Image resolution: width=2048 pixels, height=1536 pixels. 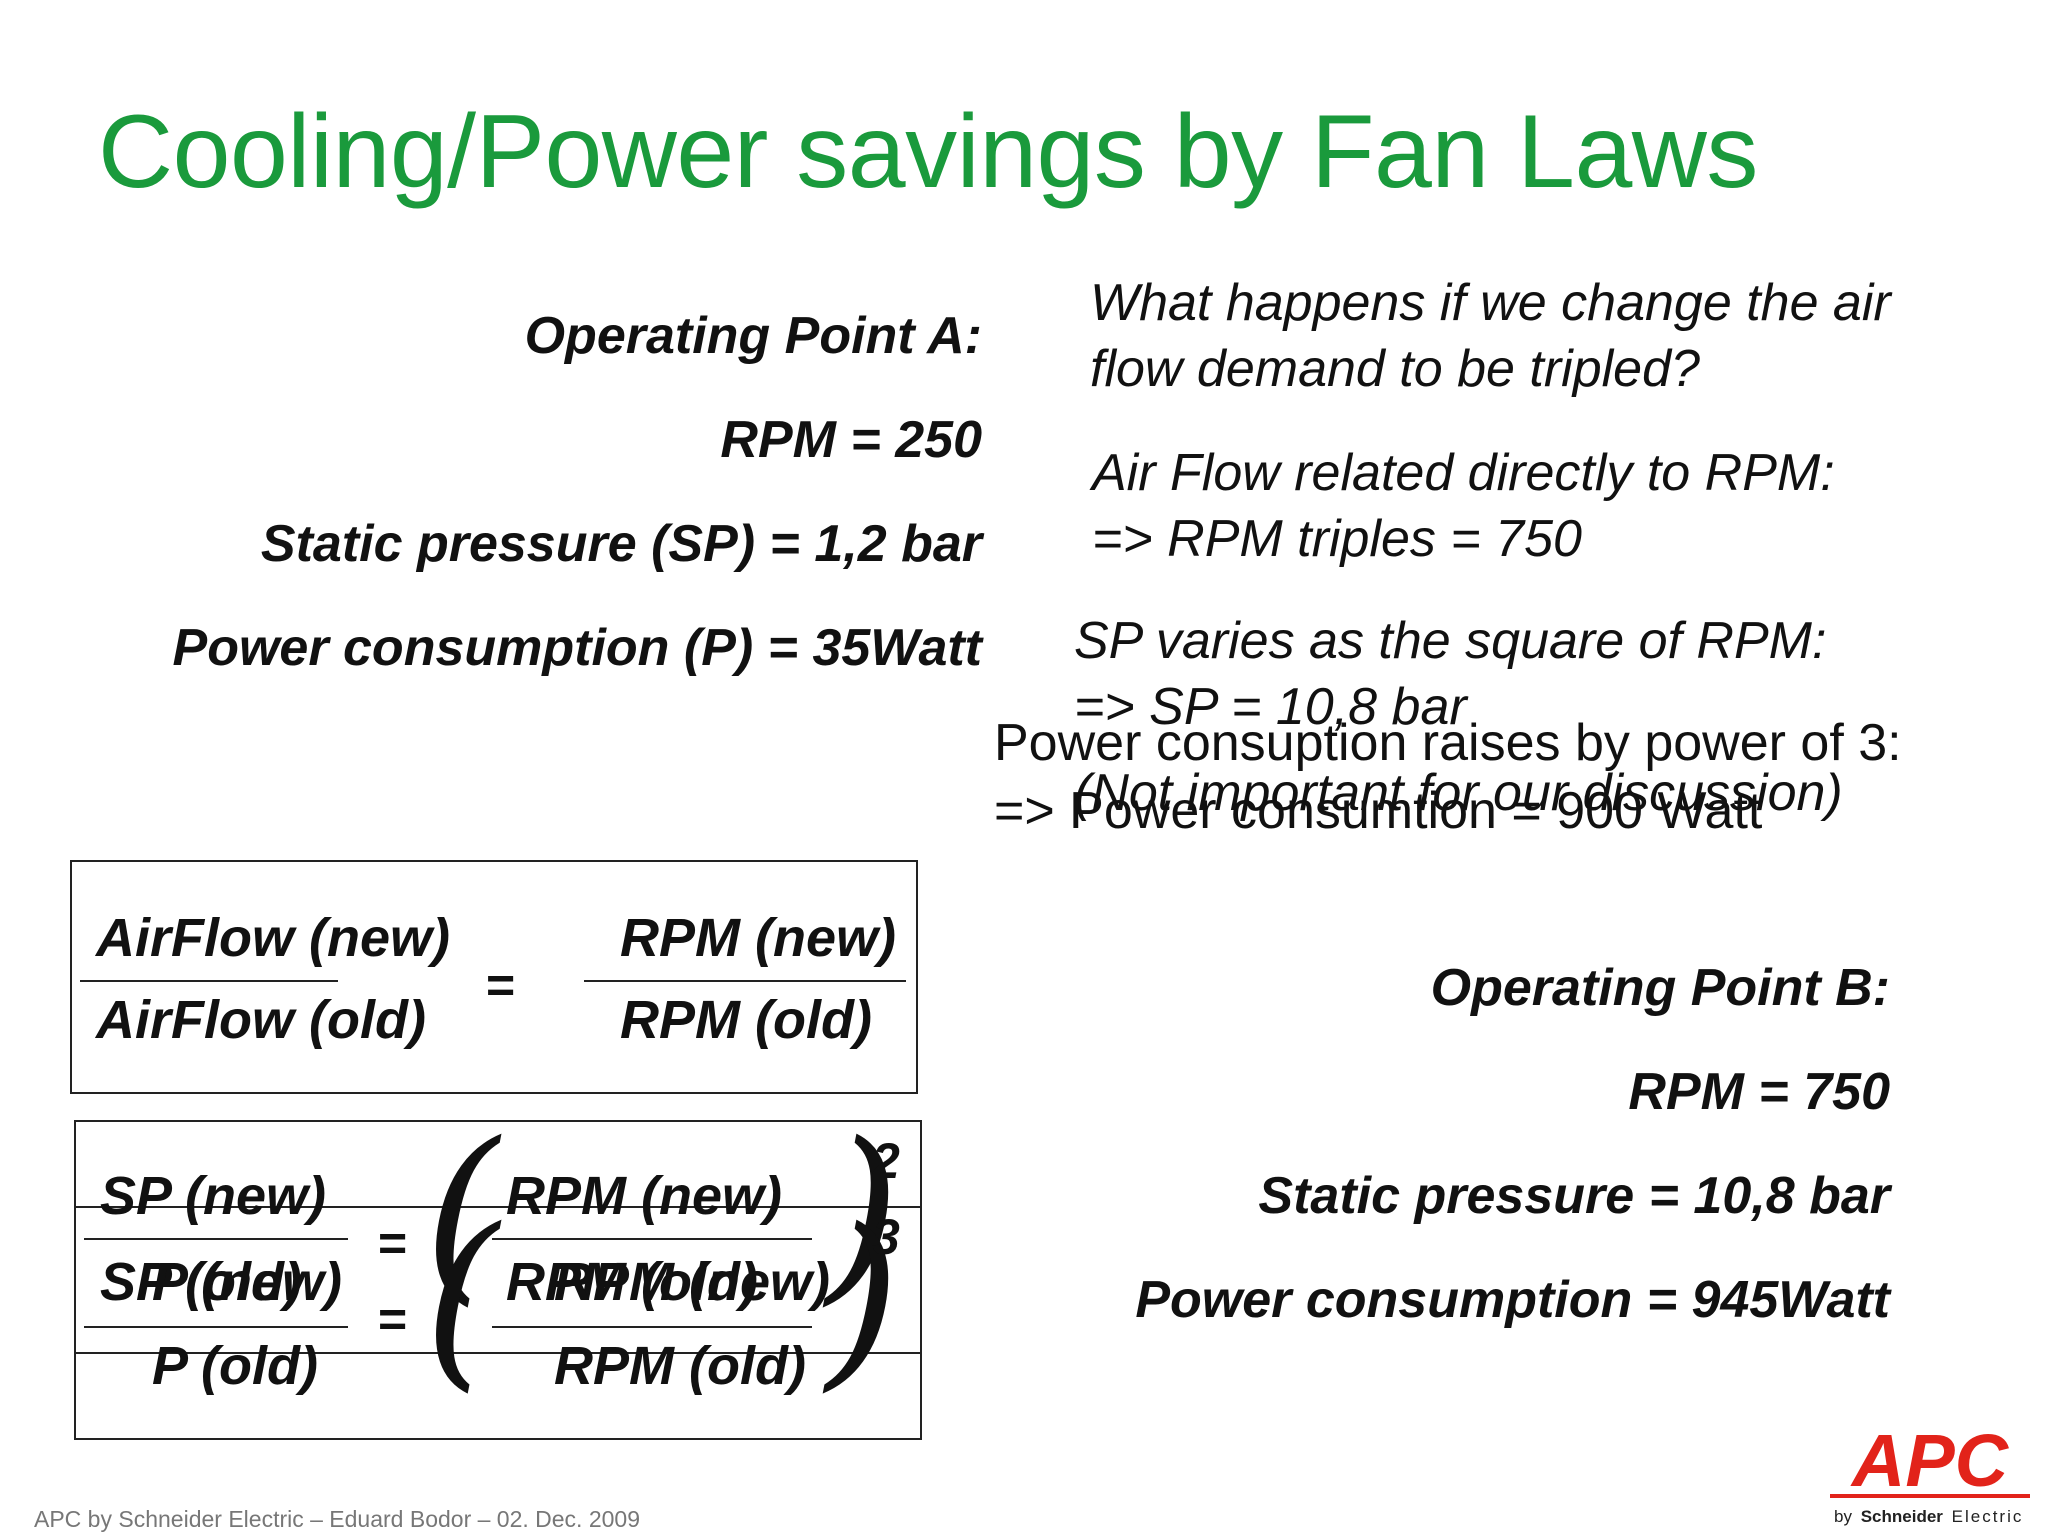 What do you see at coordinates (652, 1239) in the screenshot?
I see `sp-law-rhs-fraction-bar` at bounding box center [652, 1239].